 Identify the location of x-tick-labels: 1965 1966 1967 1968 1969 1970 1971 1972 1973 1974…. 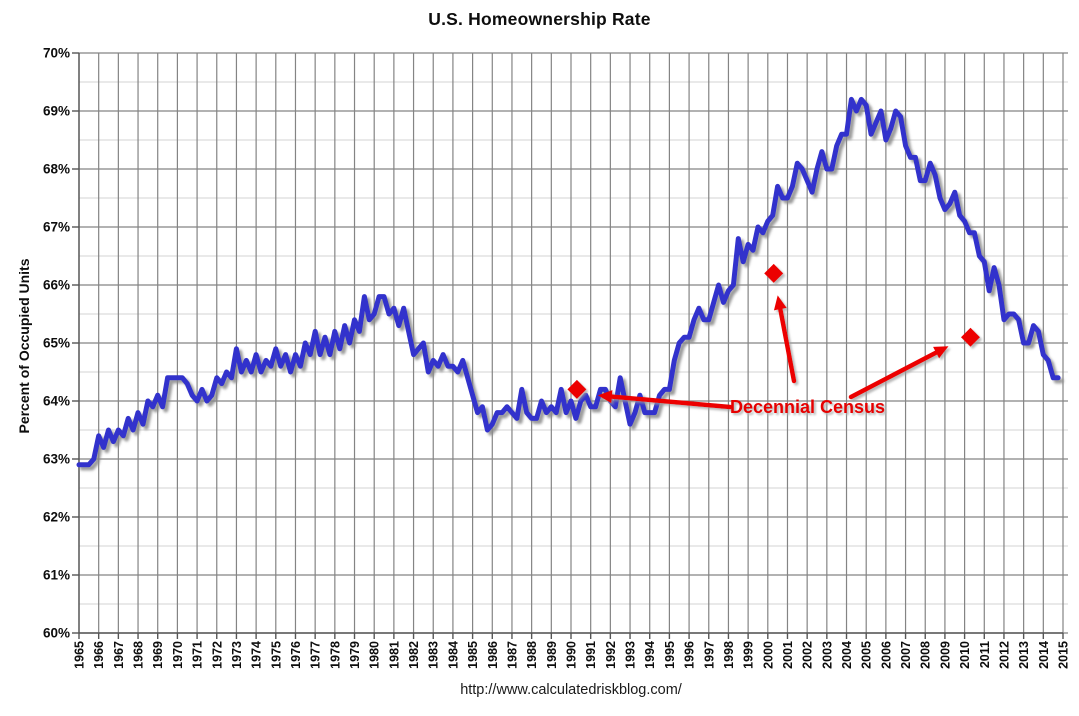
(572, 655).